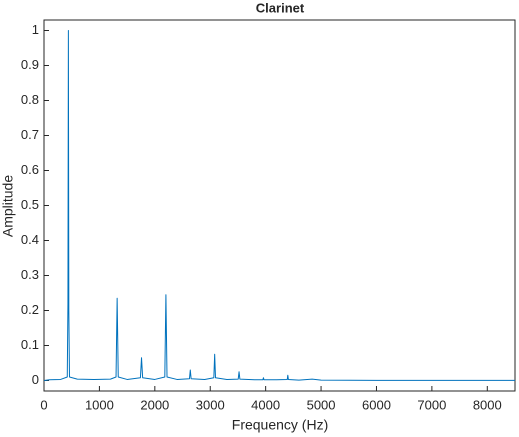 The width and height of the screenshot is (519, 437). What do you see at coordinates (30, 99) in the screenshot?
I see `y-tick-label: 0.8` at bounding box center [30, 99].